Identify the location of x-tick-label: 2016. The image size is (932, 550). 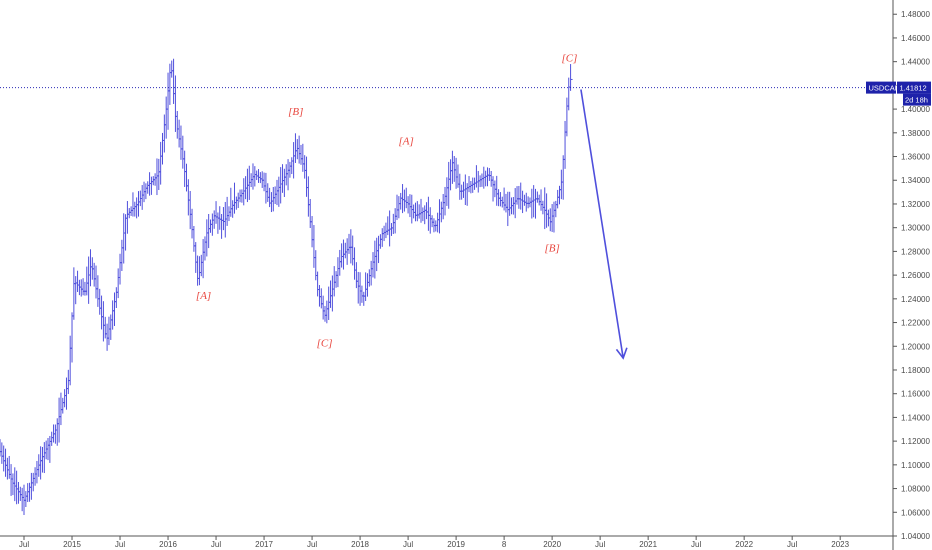
(168, 544).